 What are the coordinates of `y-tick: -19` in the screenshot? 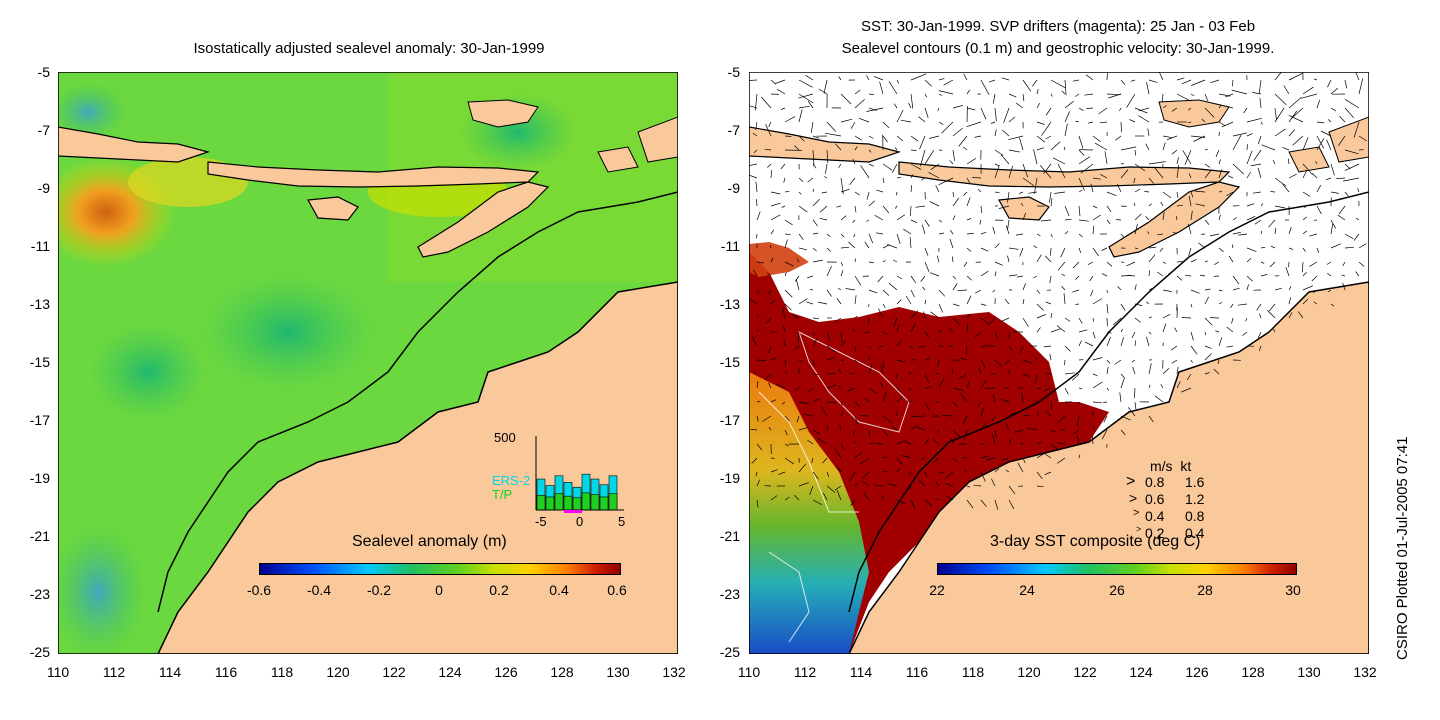 It's located at (39, 478).